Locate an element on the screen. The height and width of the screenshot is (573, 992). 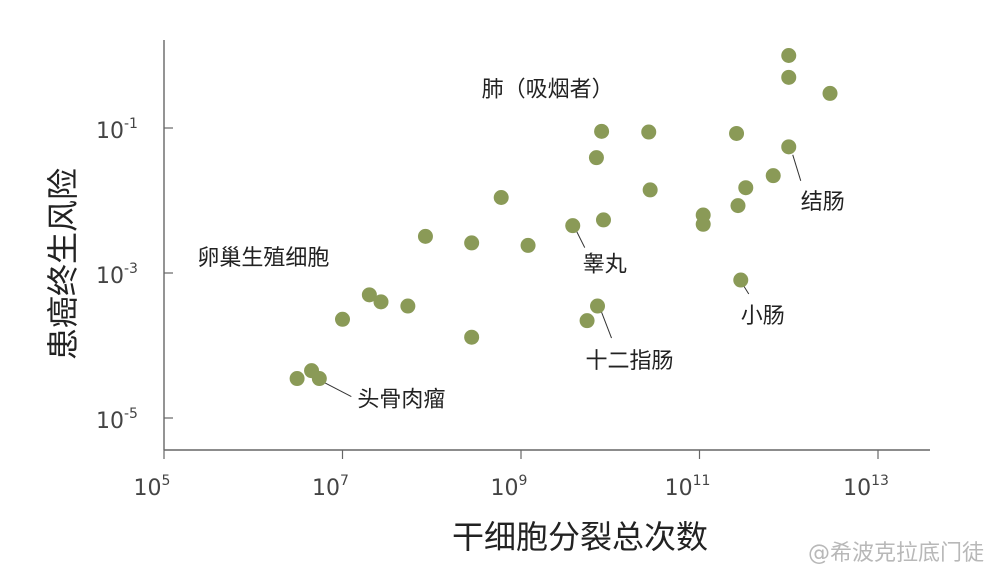
y-tick-label: 10⁻⁵ is located at coordinates (117, 420).